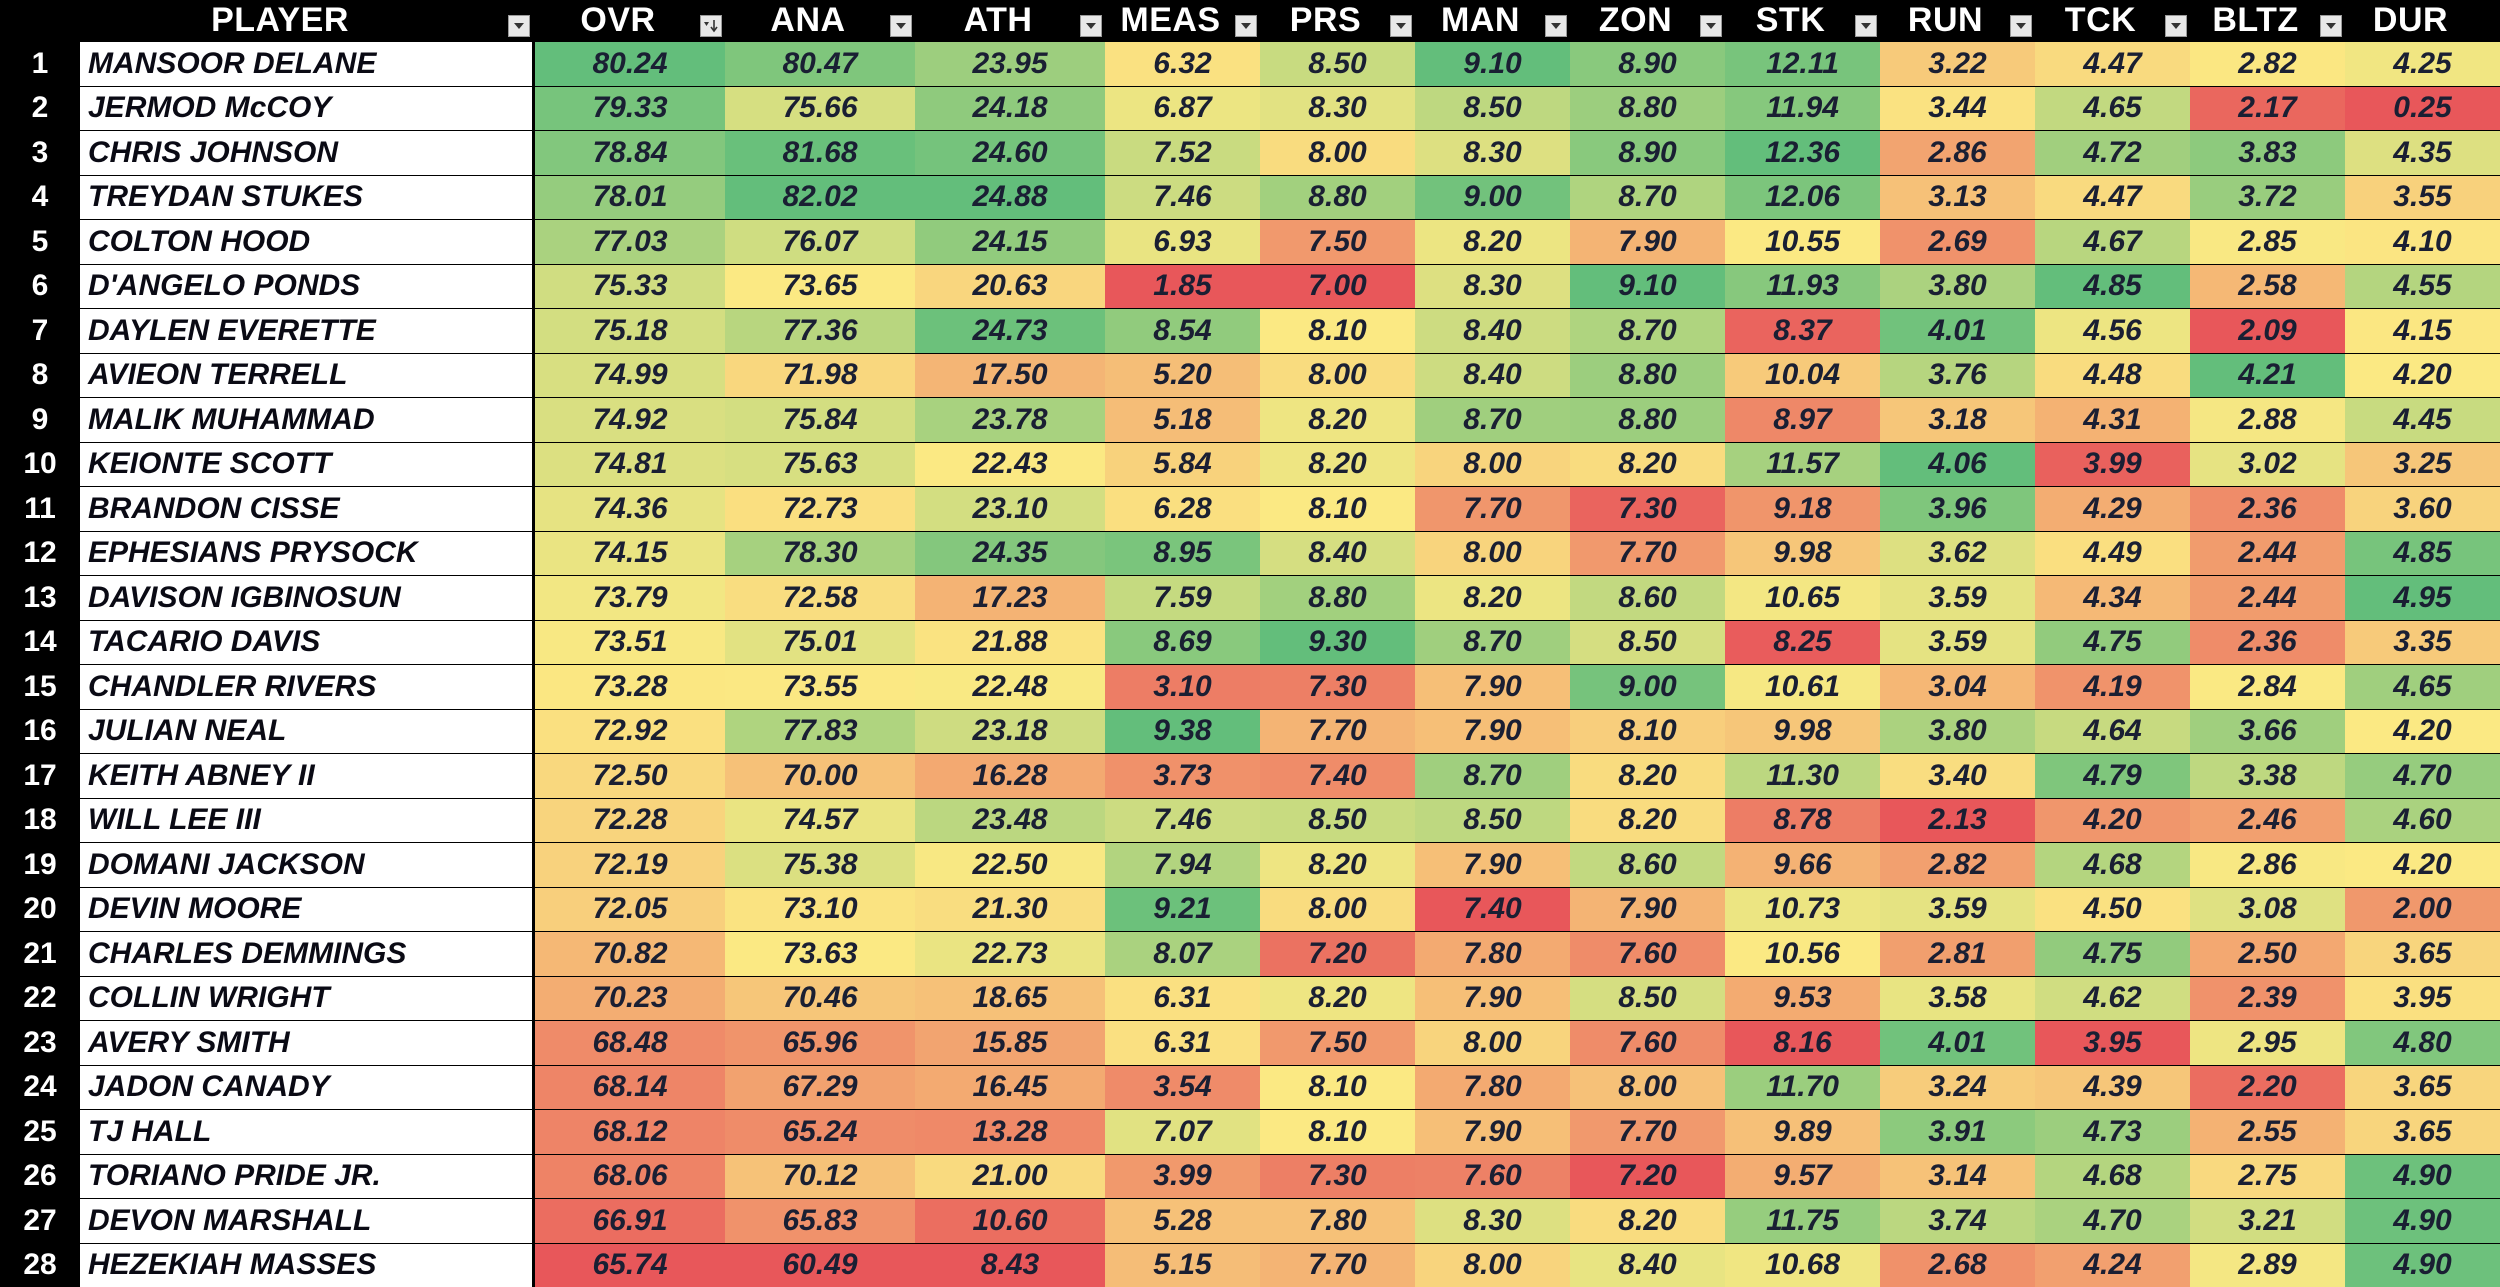 This screenshot has width=2500, height=1287. Describe the element at coordinates (2267, 954) in the screenshot. I see `stat-cell-bltz: 2.50` at that location.